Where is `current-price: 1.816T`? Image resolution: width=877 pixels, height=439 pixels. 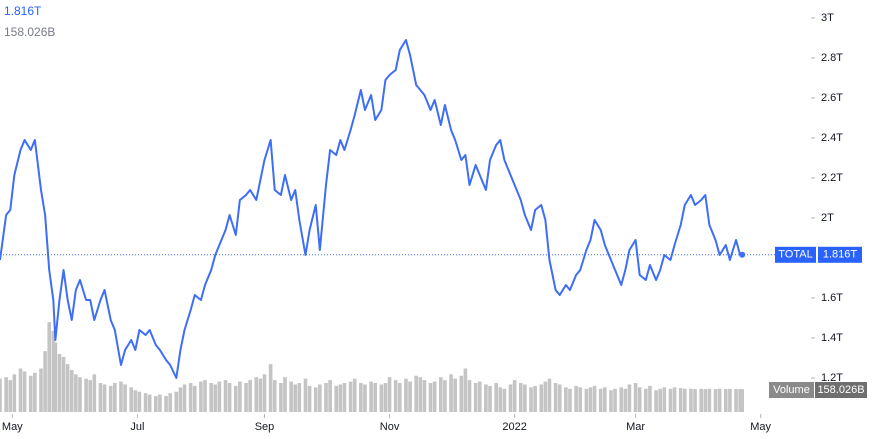
current-price: 1.816T is located at coordinates (23, 11).